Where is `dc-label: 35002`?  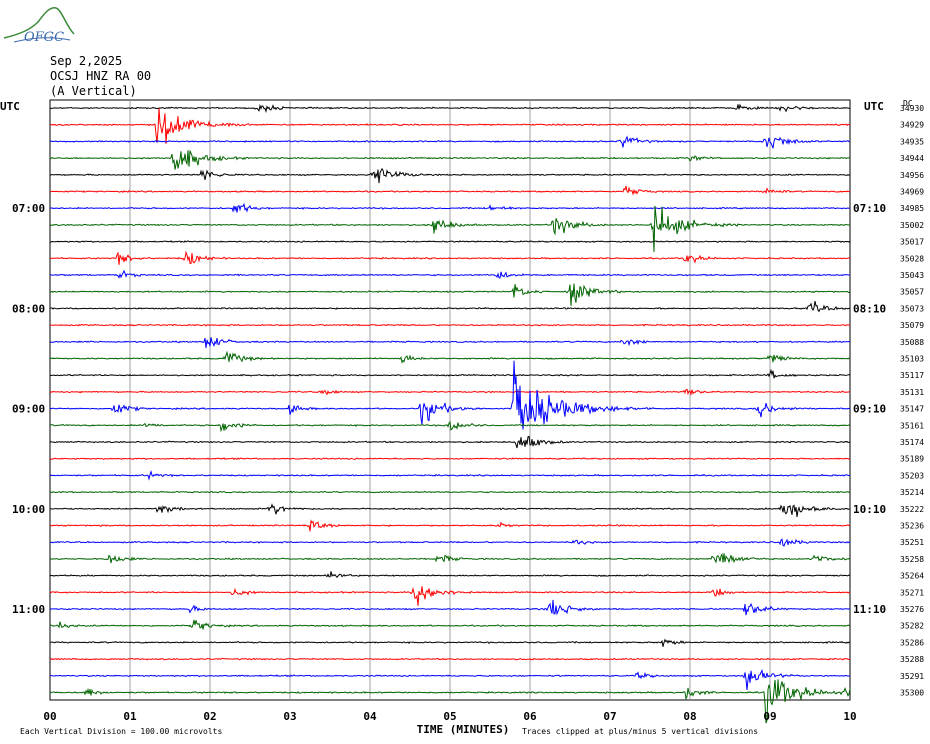
dc-label: 35002 is located at coordinates (912, 225).